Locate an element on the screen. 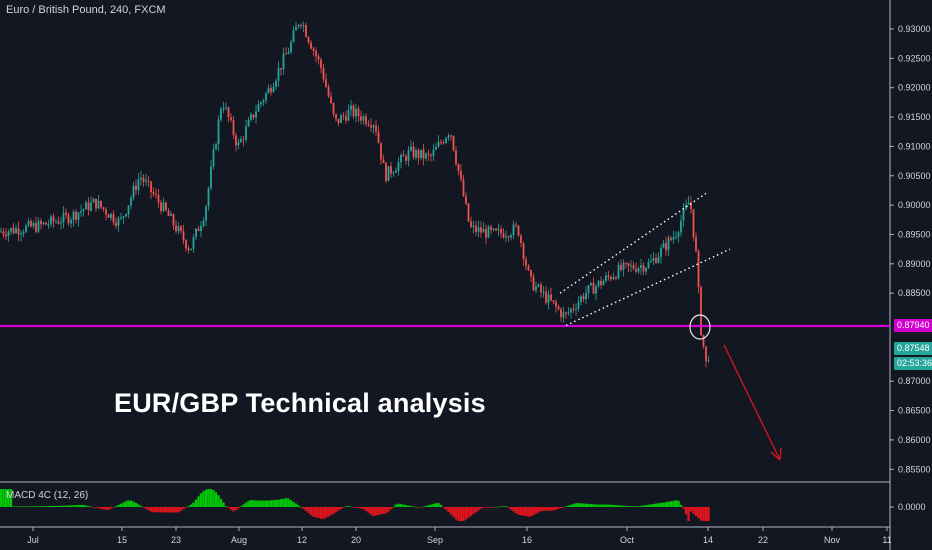  macd-title: MACD 4C (12, 26) is located at coordinates (47, 495).